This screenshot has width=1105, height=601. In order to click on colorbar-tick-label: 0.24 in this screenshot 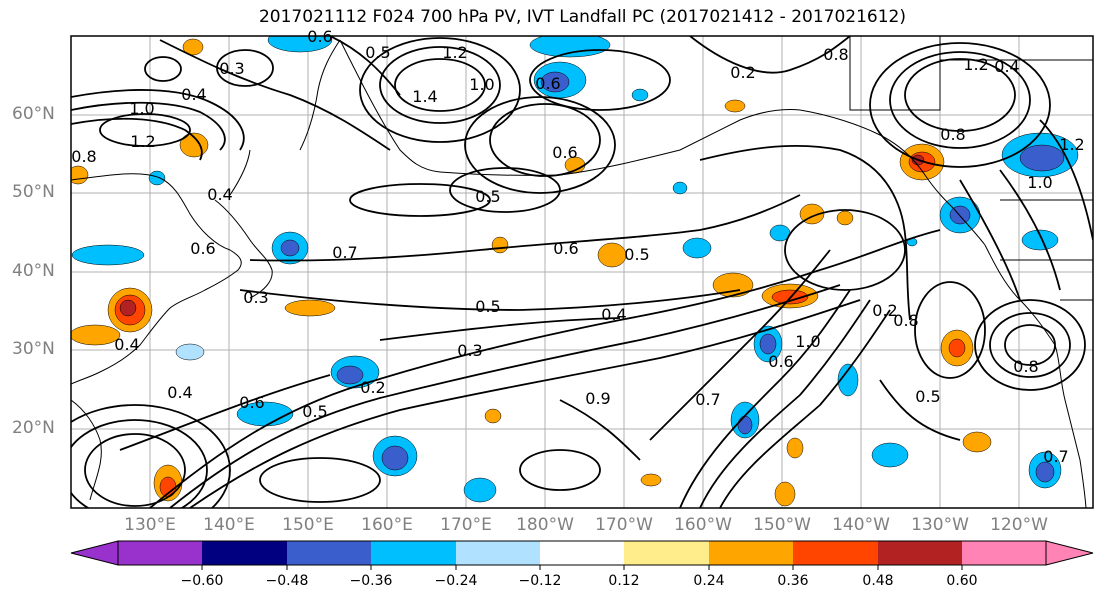, I will do `click(709, 581)`.